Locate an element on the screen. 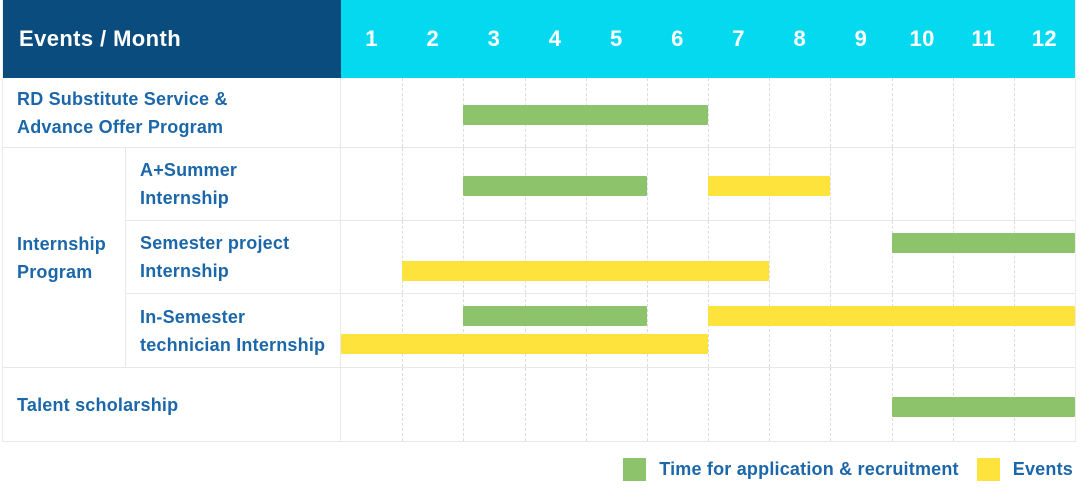  group-label-internship-program: Internship Program is located at coordinates (64, 257).